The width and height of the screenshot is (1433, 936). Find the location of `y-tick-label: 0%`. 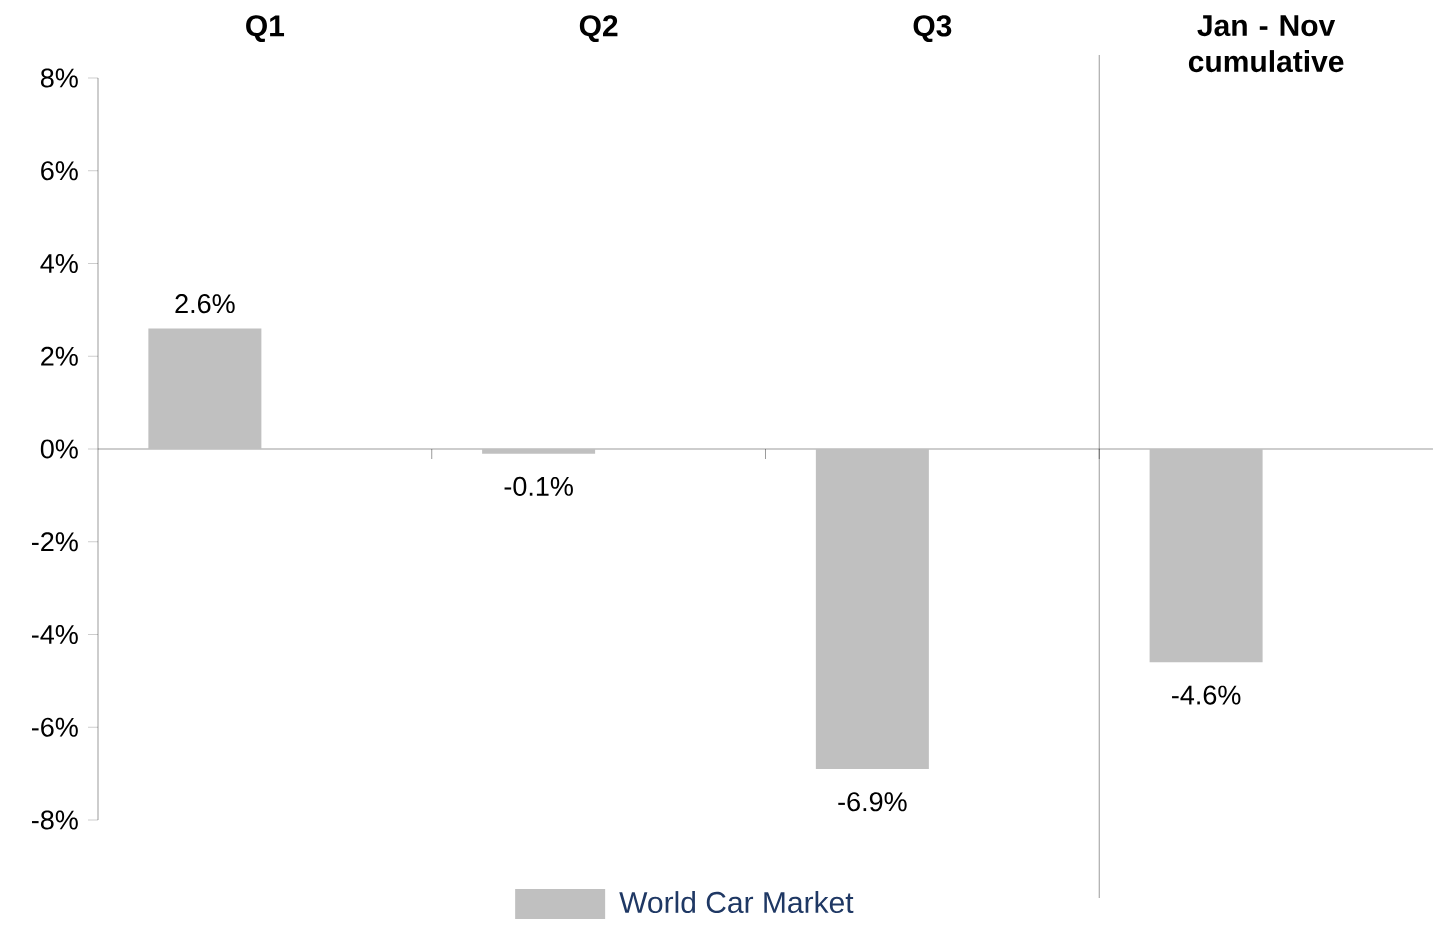

y-tick-label: 0% is located at coordinates (59, 449).